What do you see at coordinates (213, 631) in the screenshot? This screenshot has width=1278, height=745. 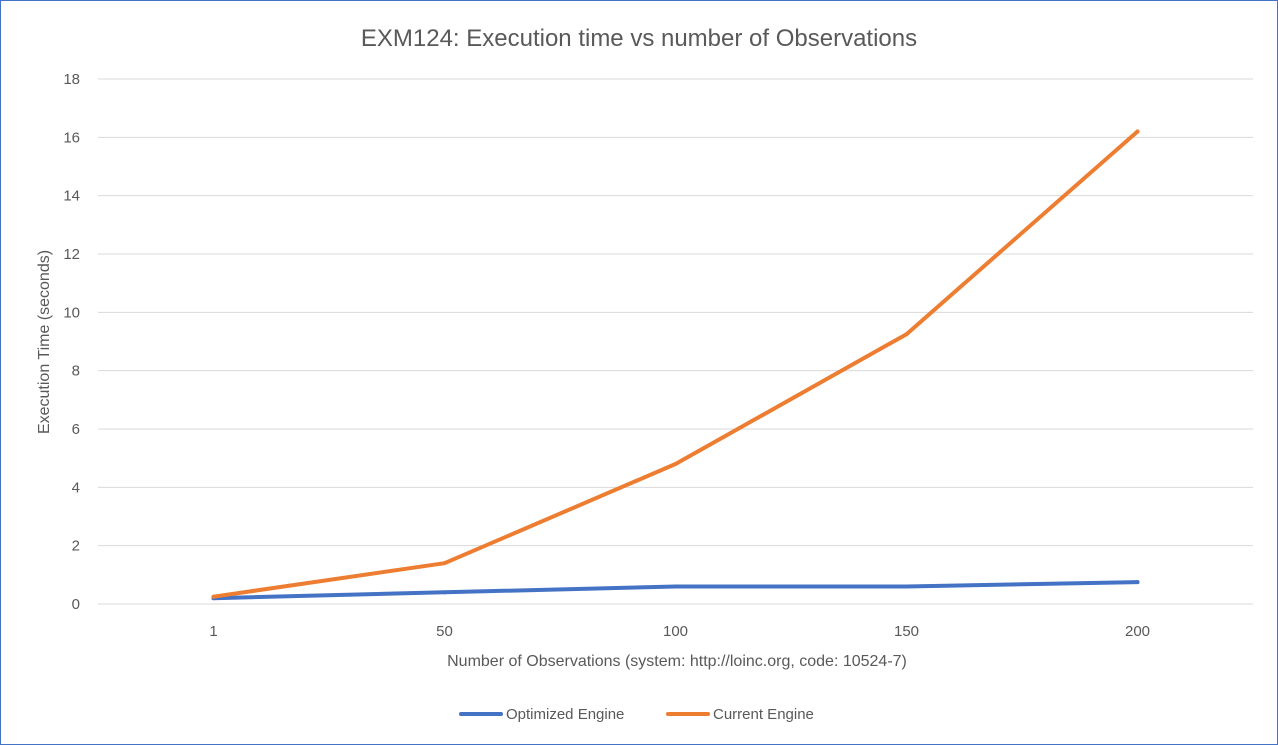 I see `x-tick-label: 1` at bounding box center [213, 631].